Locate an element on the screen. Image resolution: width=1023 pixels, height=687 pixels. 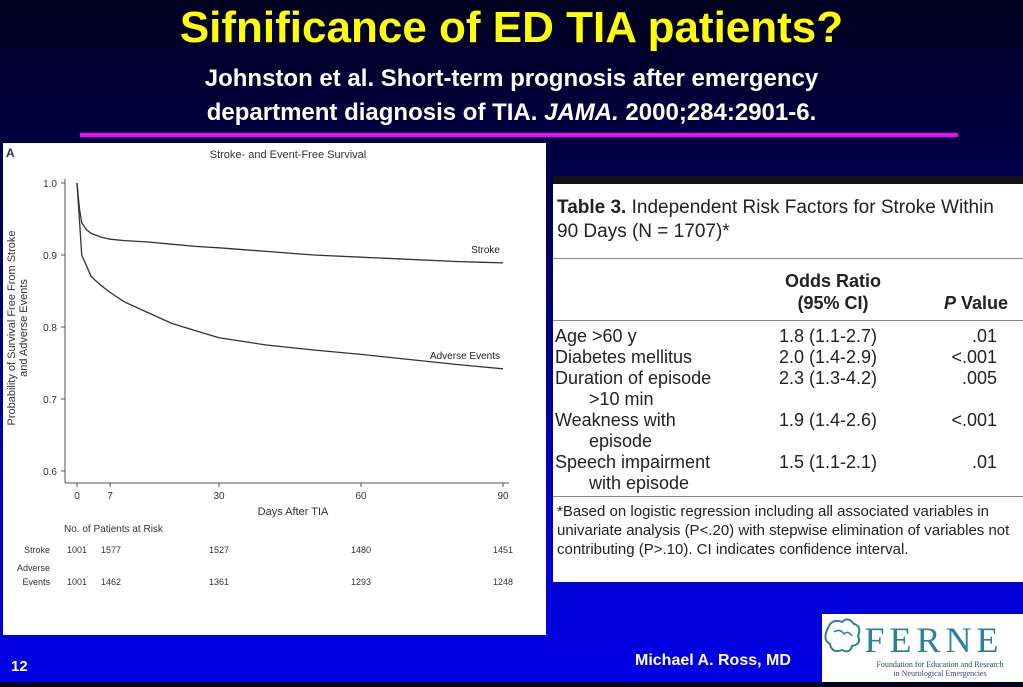
col-header-odds-ratio: Odds Ratio (95% CI) is located at coordinates (833, 292).